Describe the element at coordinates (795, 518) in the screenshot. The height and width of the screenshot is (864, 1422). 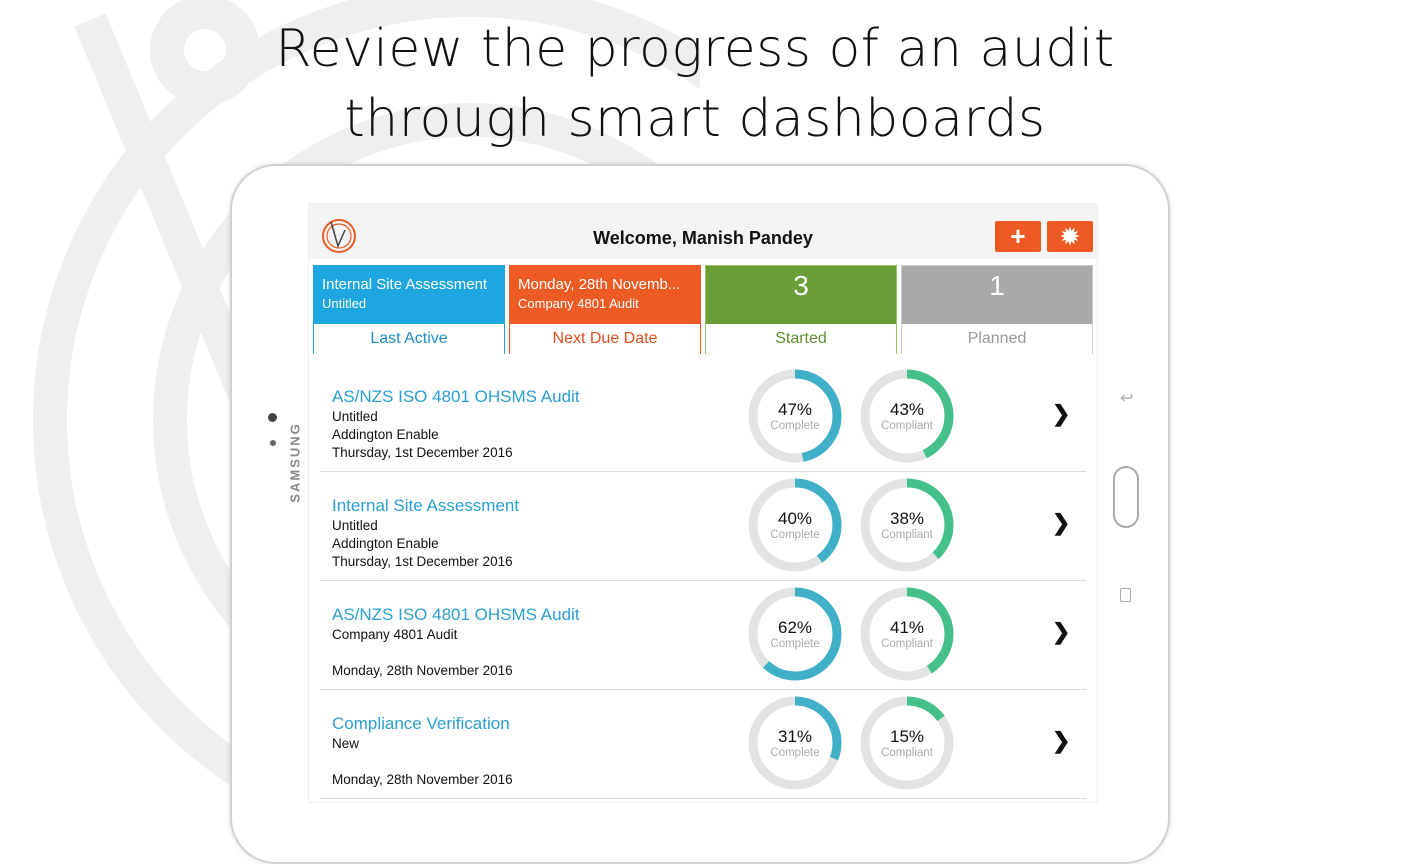
I see `percent-value: 40%` at that location.